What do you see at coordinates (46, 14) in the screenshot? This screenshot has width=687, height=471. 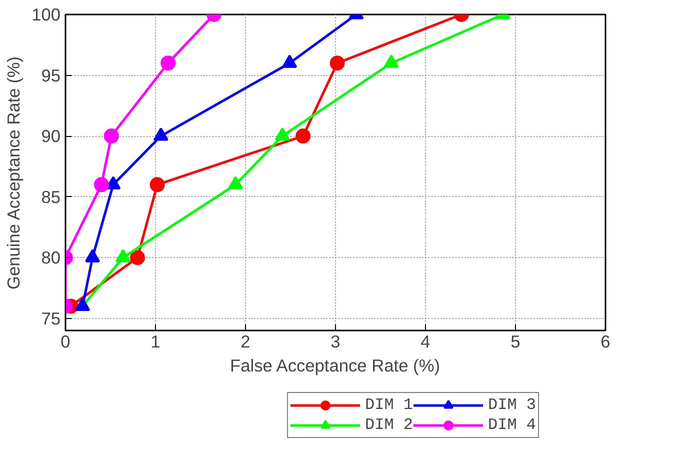 I see `y-tick-label: 100` at bounding box center [46, 14].